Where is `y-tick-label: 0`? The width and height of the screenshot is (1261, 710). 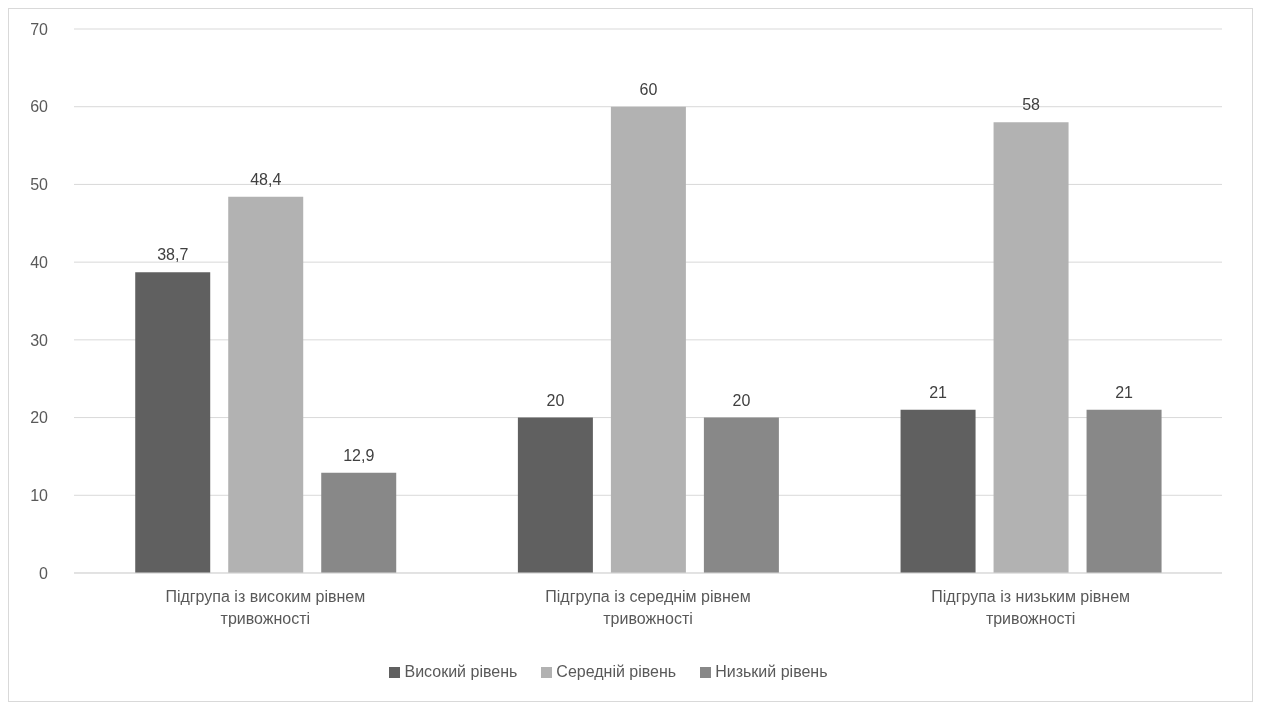 y-tick-label: 0 is located at coordinates (44, 573).